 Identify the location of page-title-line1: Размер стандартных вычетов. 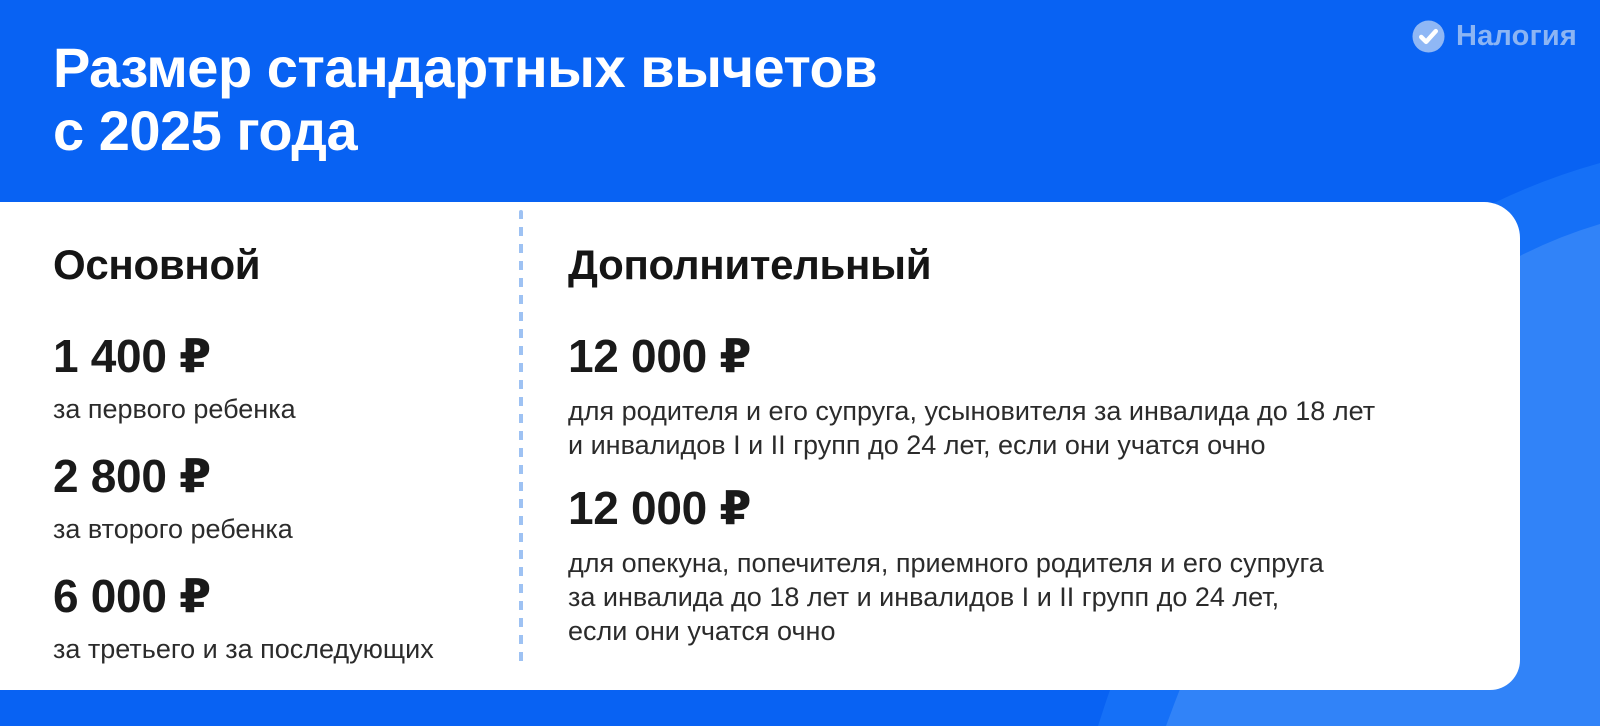
(465, 67).